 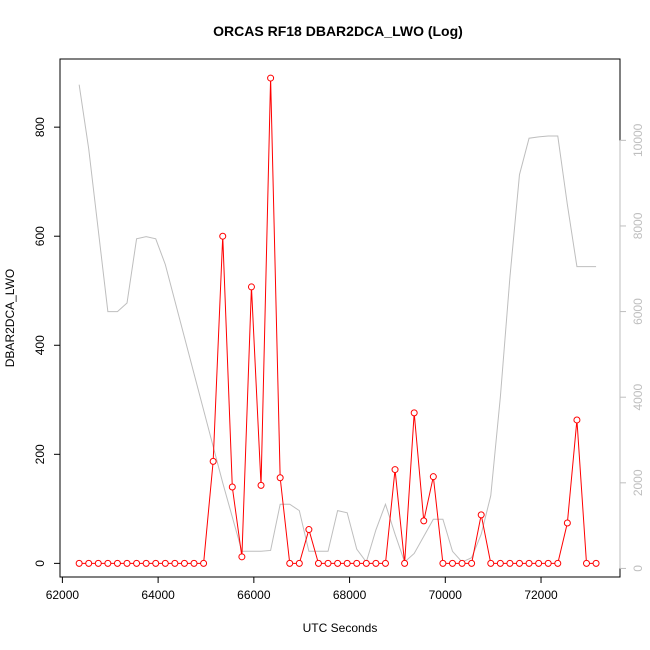 I want to click on y2-tick-label: 4000, so click(x=638, y=397).